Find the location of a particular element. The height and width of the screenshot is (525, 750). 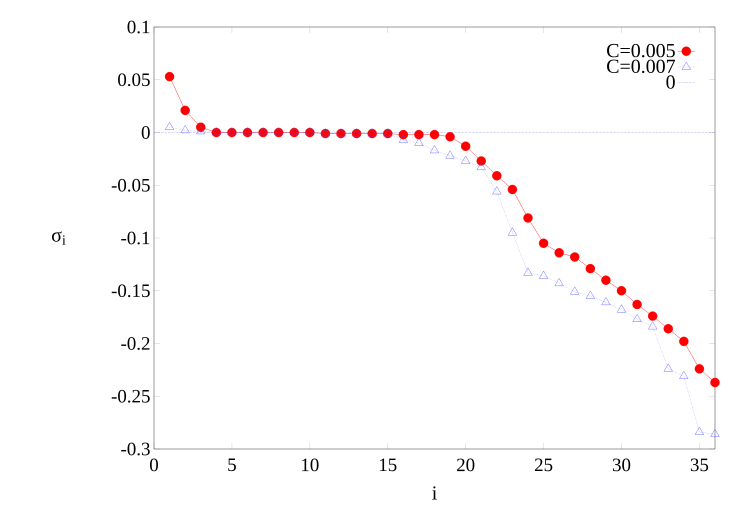

y-tick-label: -0.05 is located at coordinates (131, 185).